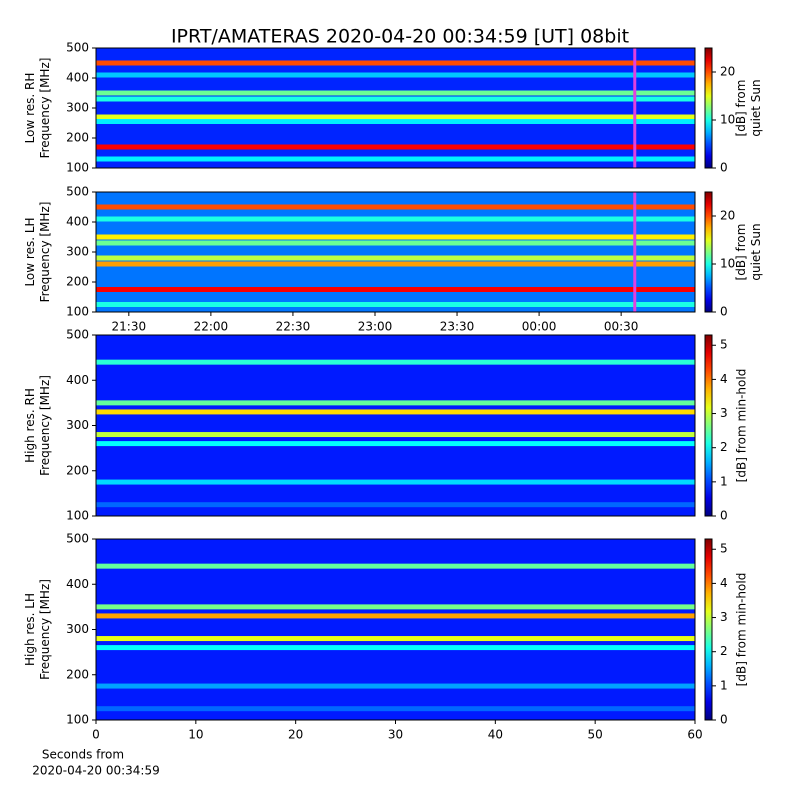 This screenshot has width=800, height=804. I want to click on y-axis-label: High res. RH, so click(30, 425).